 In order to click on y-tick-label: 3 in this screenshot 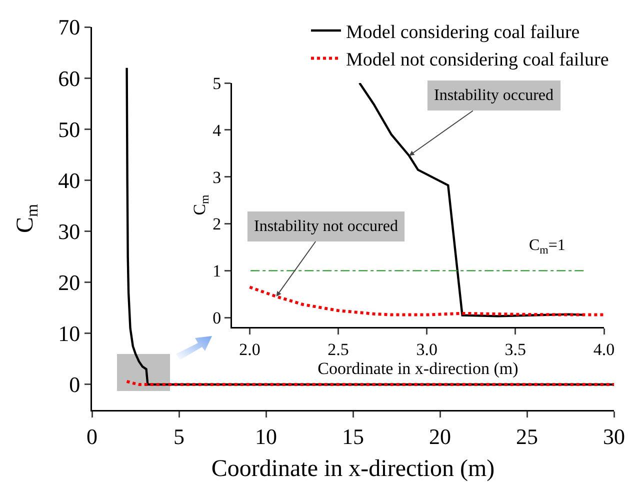, I will do `click(217, 177)`.